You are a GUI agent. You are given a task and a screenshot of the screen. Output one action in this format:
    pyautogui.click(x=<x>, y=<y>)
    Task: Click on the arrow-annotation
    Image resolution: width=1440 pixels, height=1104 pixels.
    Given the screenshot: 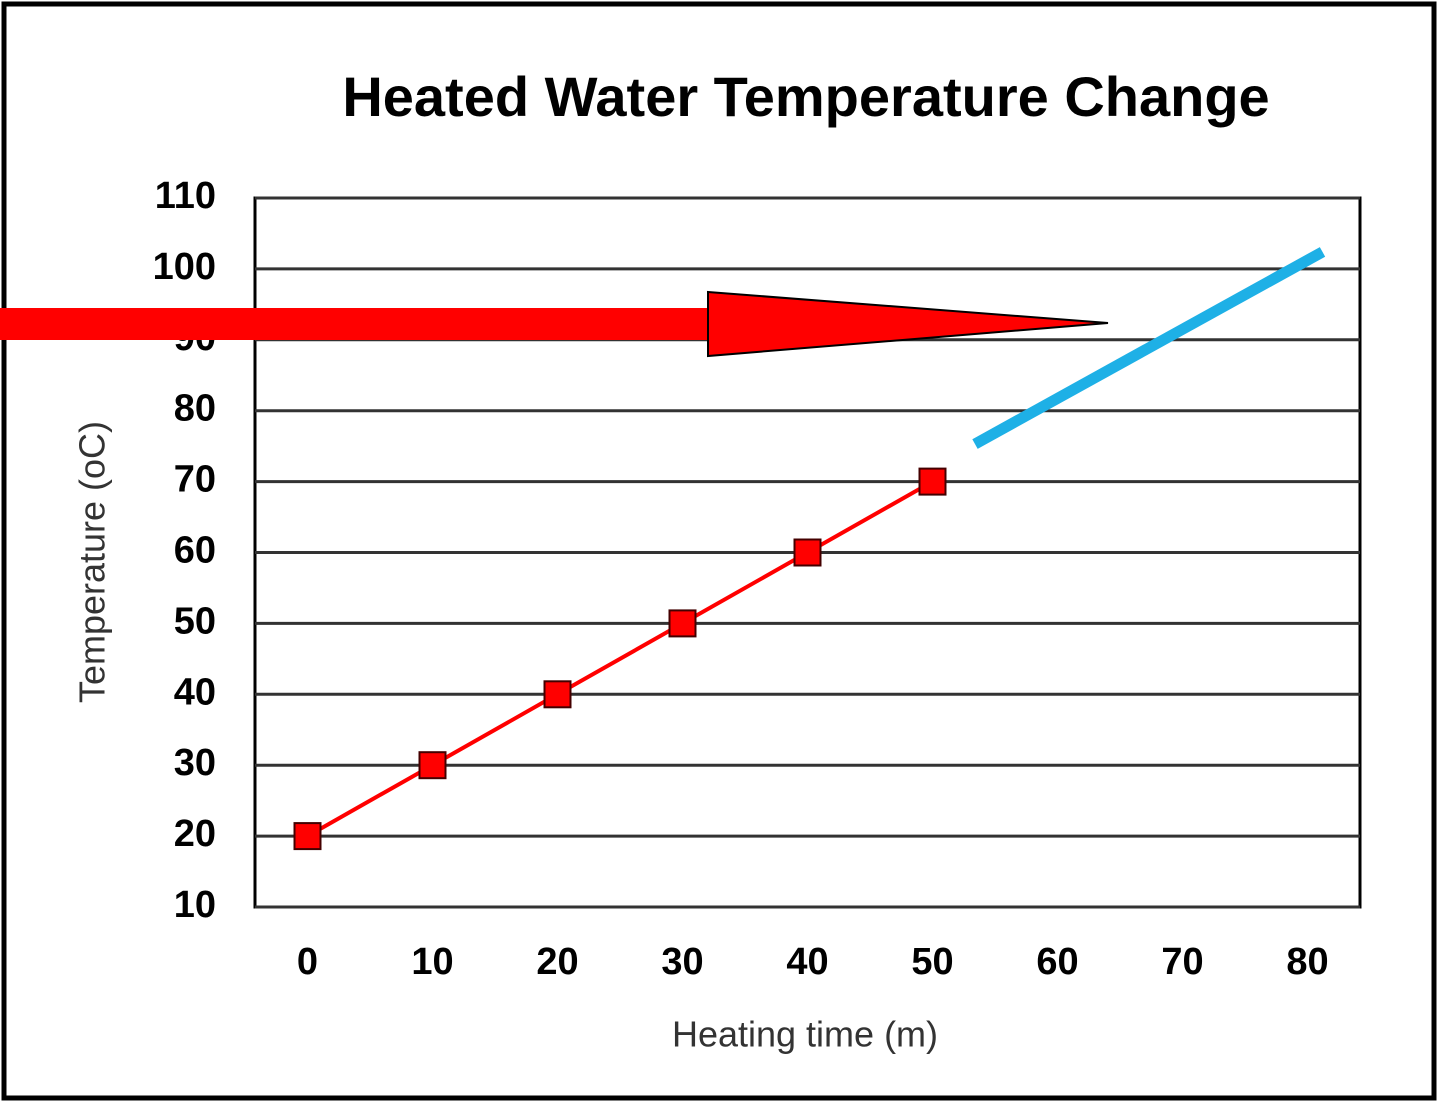 What is the action you would take?
    pyautogui.click(x=554, y=324)
    